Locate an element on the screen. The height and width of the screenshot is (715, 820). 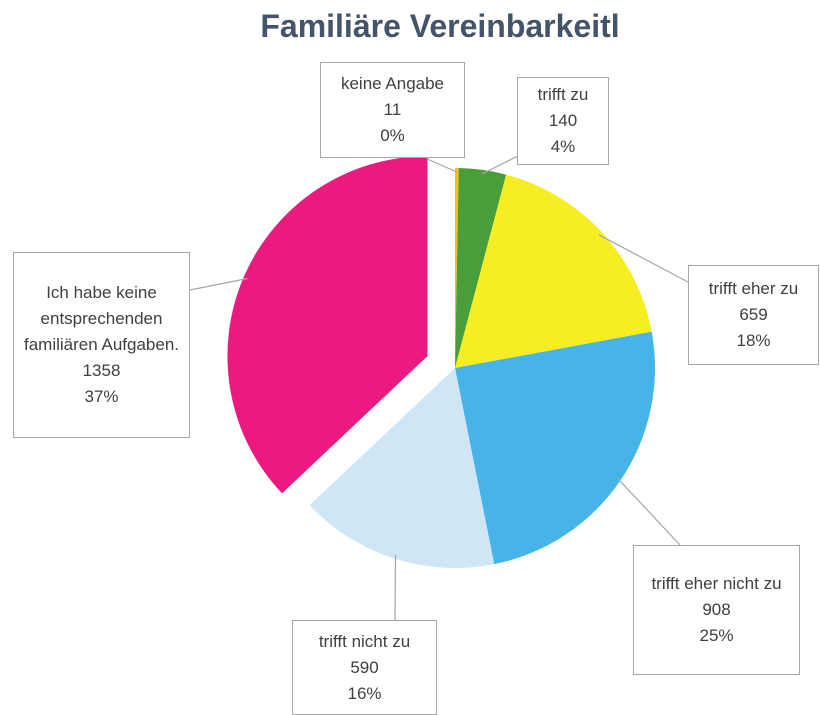
data-label: trifft nicht zu 590 16% is located at coordinates (364, 667).